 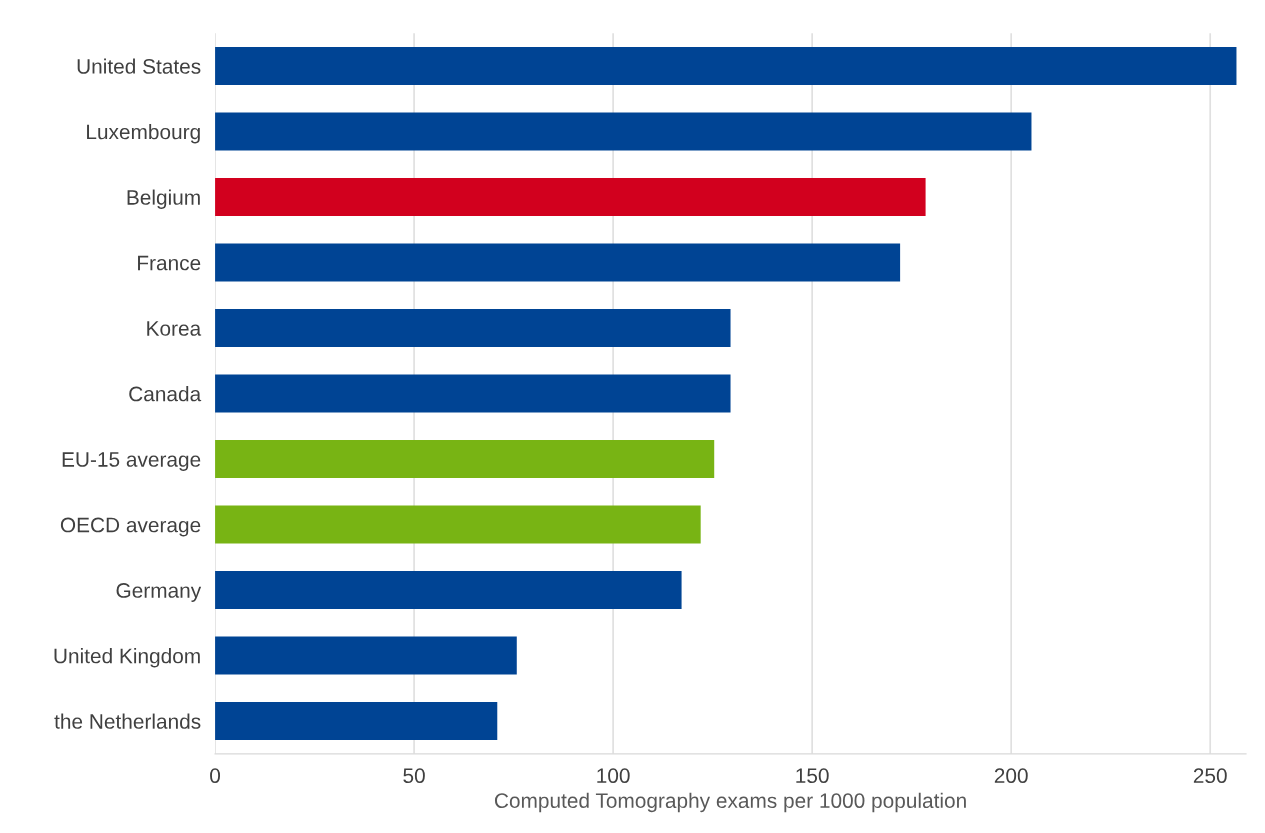 What do you see at coordinates (174, 328) in the screenshot?
I see `y-tick-label: Korea` at bounding box center [174, 328].